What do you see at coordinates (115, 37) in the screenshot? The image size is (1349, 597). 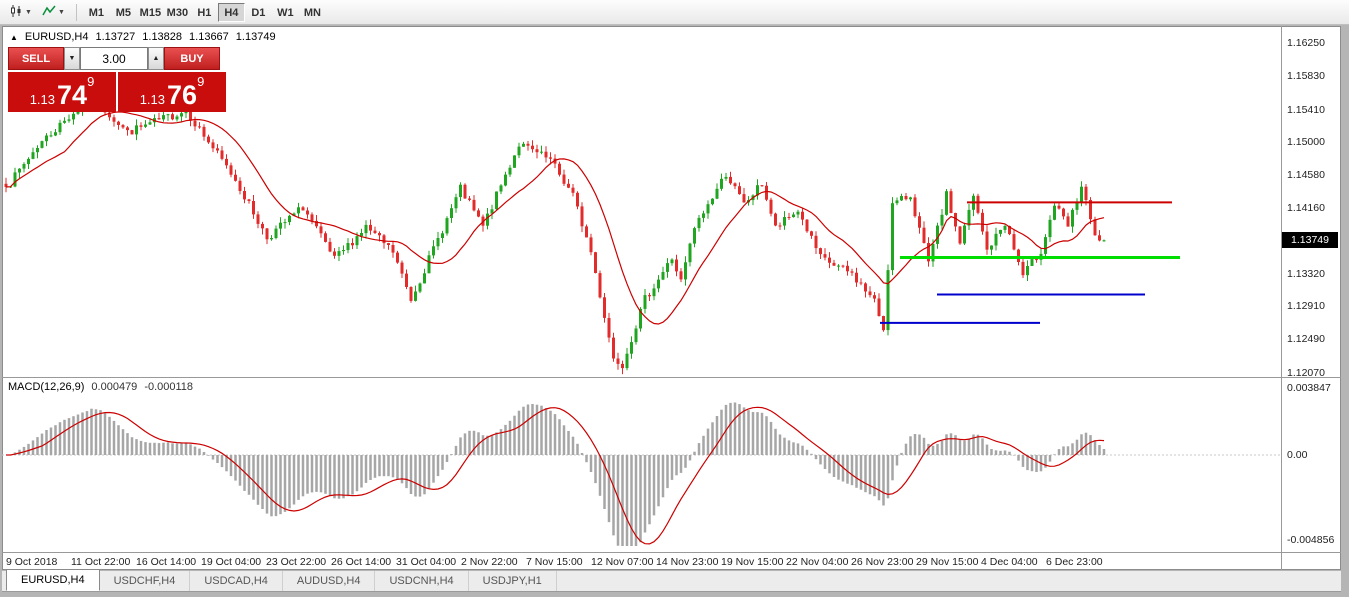 I see `open-value: 1.13727` at bounding box center [115, 37].